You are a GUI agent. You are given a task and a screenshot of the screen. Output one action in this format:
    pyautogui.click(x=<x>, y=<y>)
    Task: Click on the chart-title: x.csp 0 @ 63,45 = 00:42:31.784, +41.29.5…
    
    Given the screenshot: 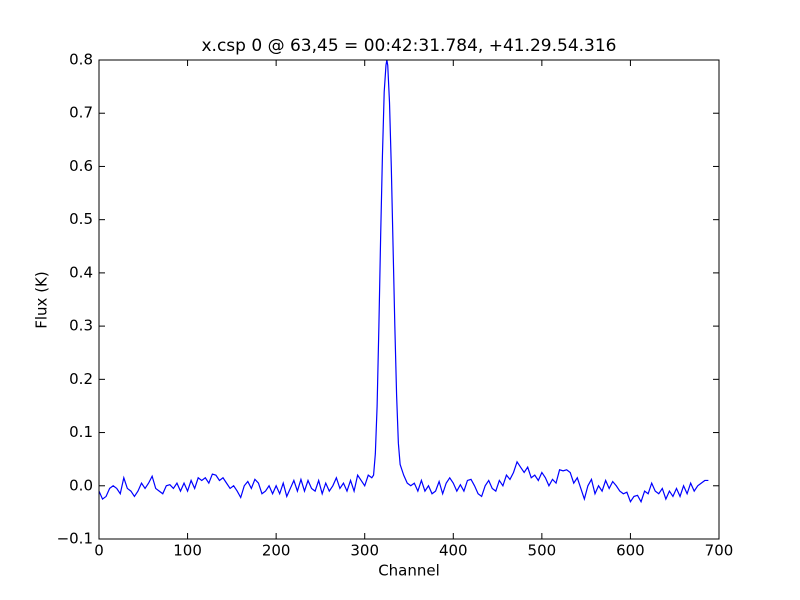 What is the action you would take?
    pyautogui.click(x=408, y=46)
    